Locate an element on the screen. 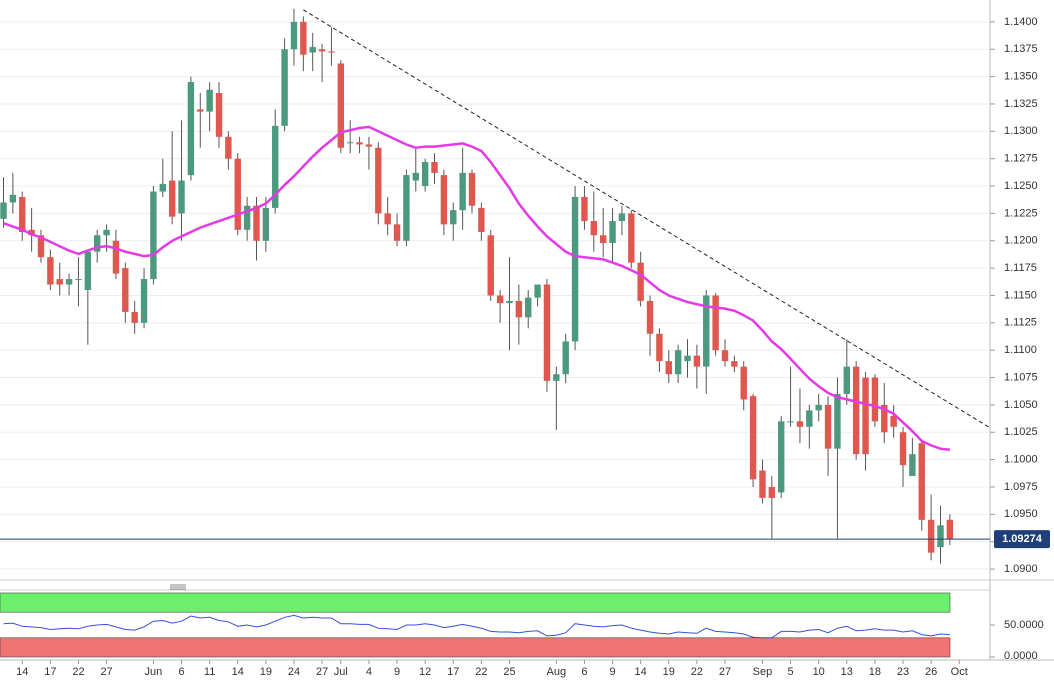 This screenshot has height=686, width=1054. y-tick-label: 1.1275 is located at coordinates (1021, 159).